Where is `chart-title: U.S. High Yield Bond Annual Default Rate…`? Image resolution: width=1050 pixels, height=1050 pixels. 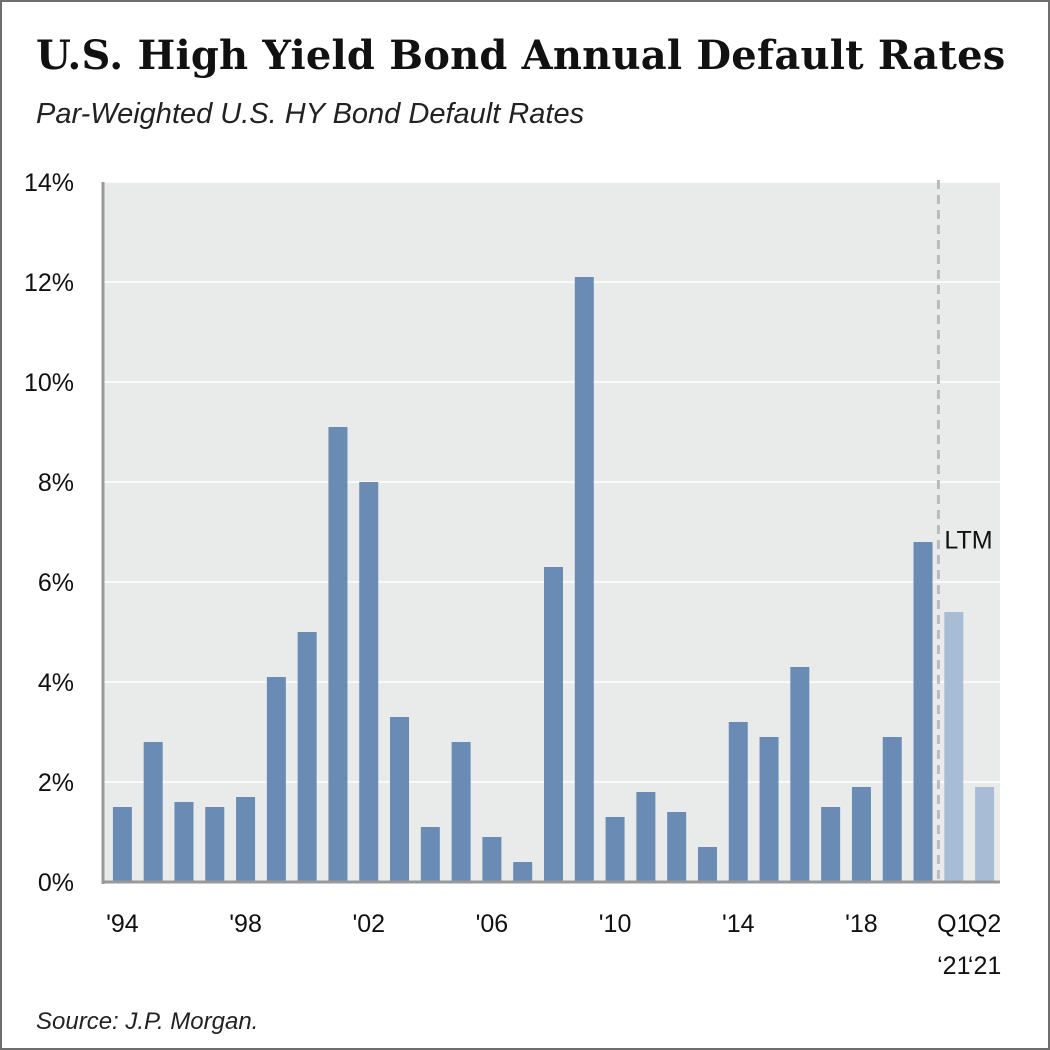
chart-title: U.S. High Yield Bond Annual Default Rate… is located at coordinates (521, 55).